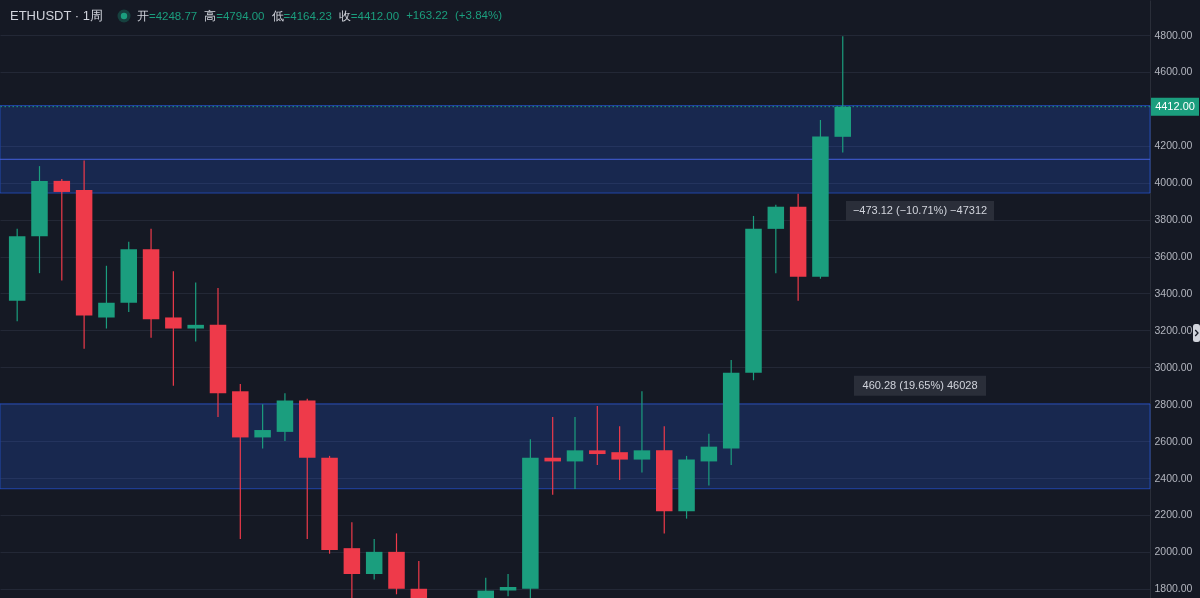 The height and width of the screenshot is (598, 1200). I want to click on y-tick-label: 3400.00, so click(1173, 292).